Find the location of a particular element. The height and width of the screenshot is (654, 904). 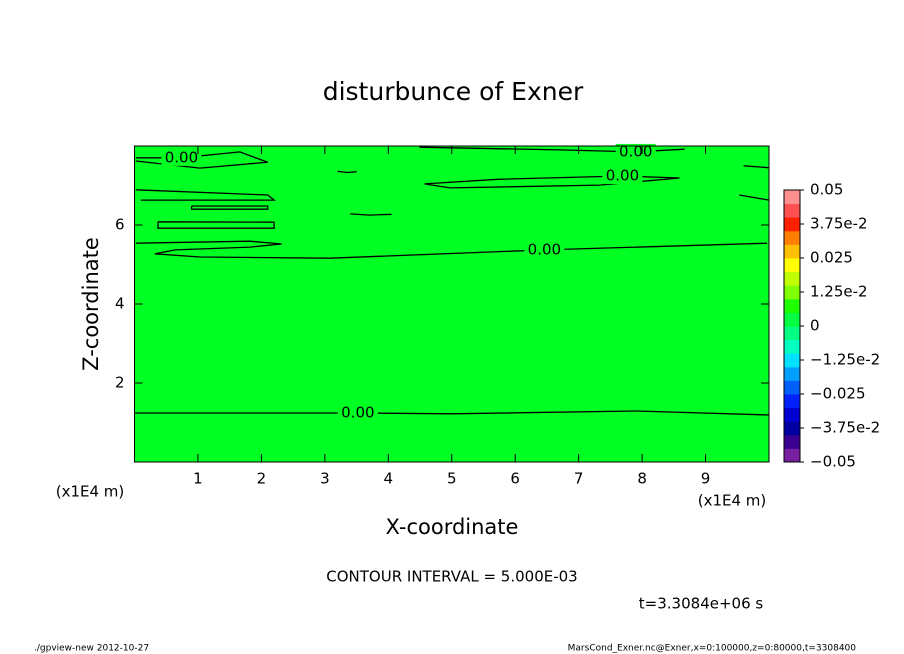

contour-interval: CONTOUR INTERVAL = 5.000E-03 is located at coordinates (451, 577).